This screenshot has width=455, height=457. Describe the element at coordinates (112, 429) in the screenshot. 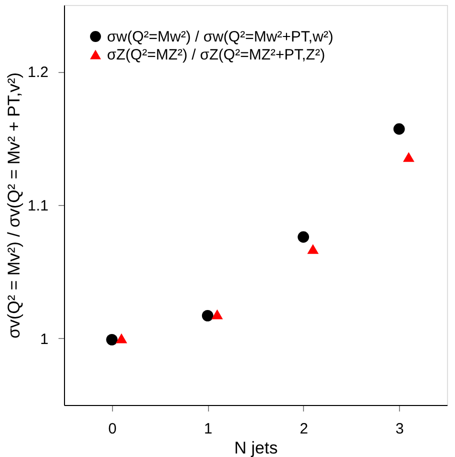

I see `x-tick-label: 0` at that location.